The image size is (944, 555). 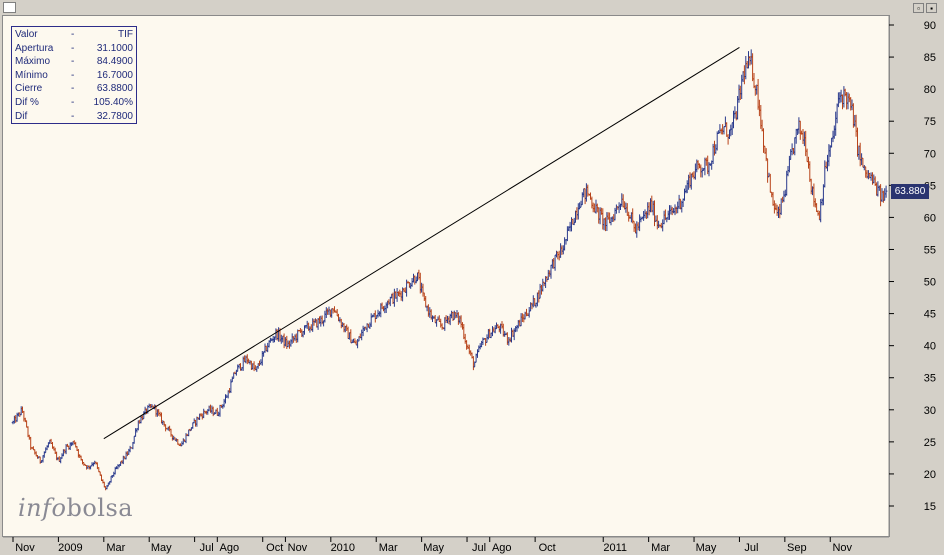 I want to click on info-row-valor: Valor - TIF, so click(x=74, y=34).